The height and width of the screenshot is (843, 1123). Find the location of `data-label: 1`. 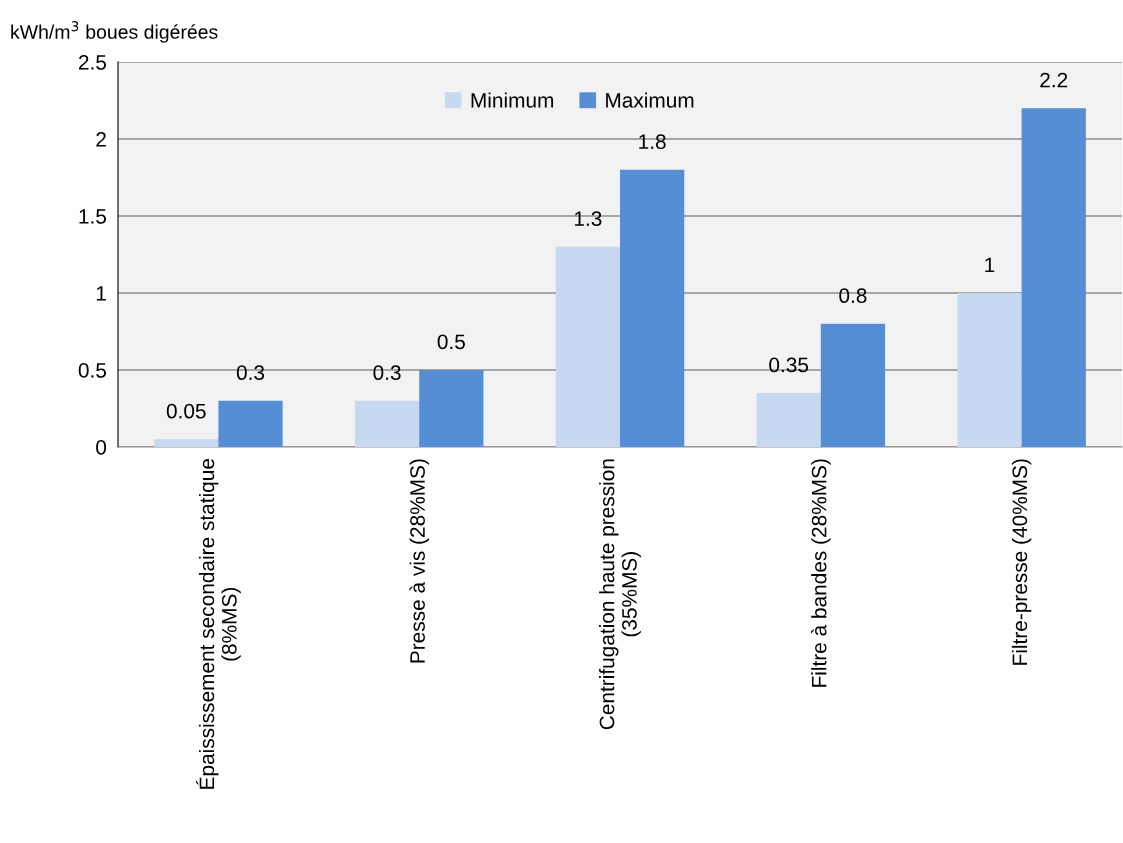

data-label: 1 is located at coordinates (990, 265).